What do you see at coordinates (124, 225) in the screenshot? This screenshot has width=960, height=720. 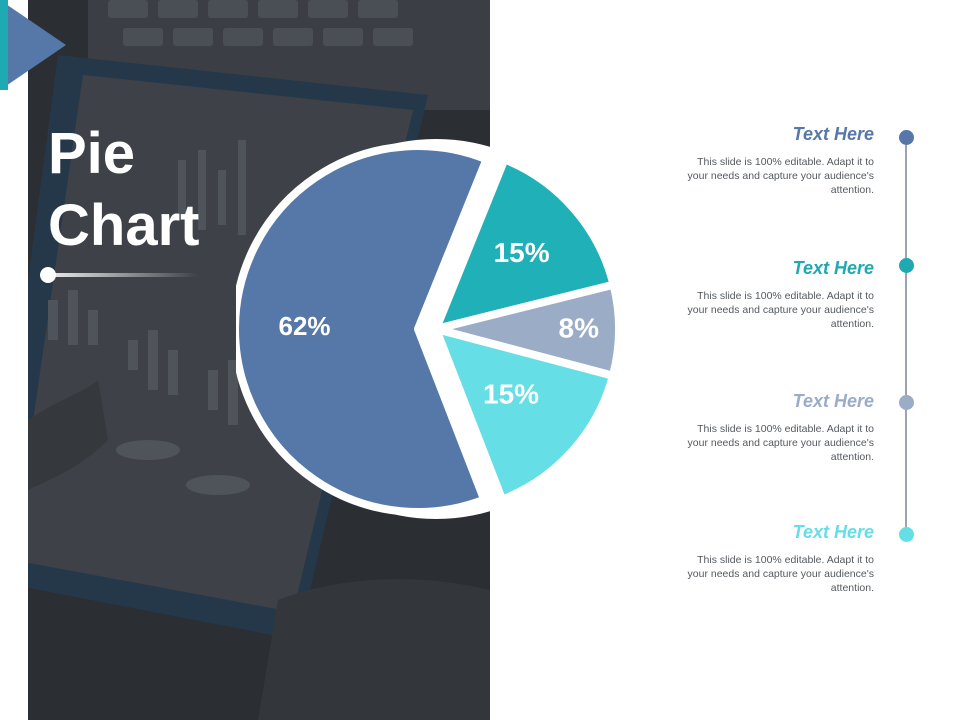 I see `title-line-2: Chart` at bounding box center [124, 225].